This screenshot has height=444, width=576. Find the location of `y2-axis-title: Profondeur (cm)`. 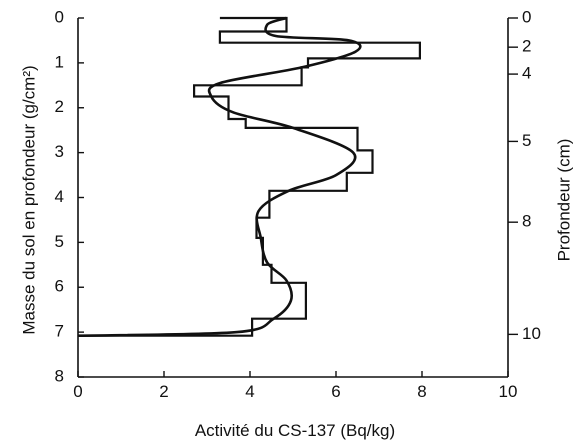

y2-axis-title: Profondeur (cm) is located at coordinates (563, 200).